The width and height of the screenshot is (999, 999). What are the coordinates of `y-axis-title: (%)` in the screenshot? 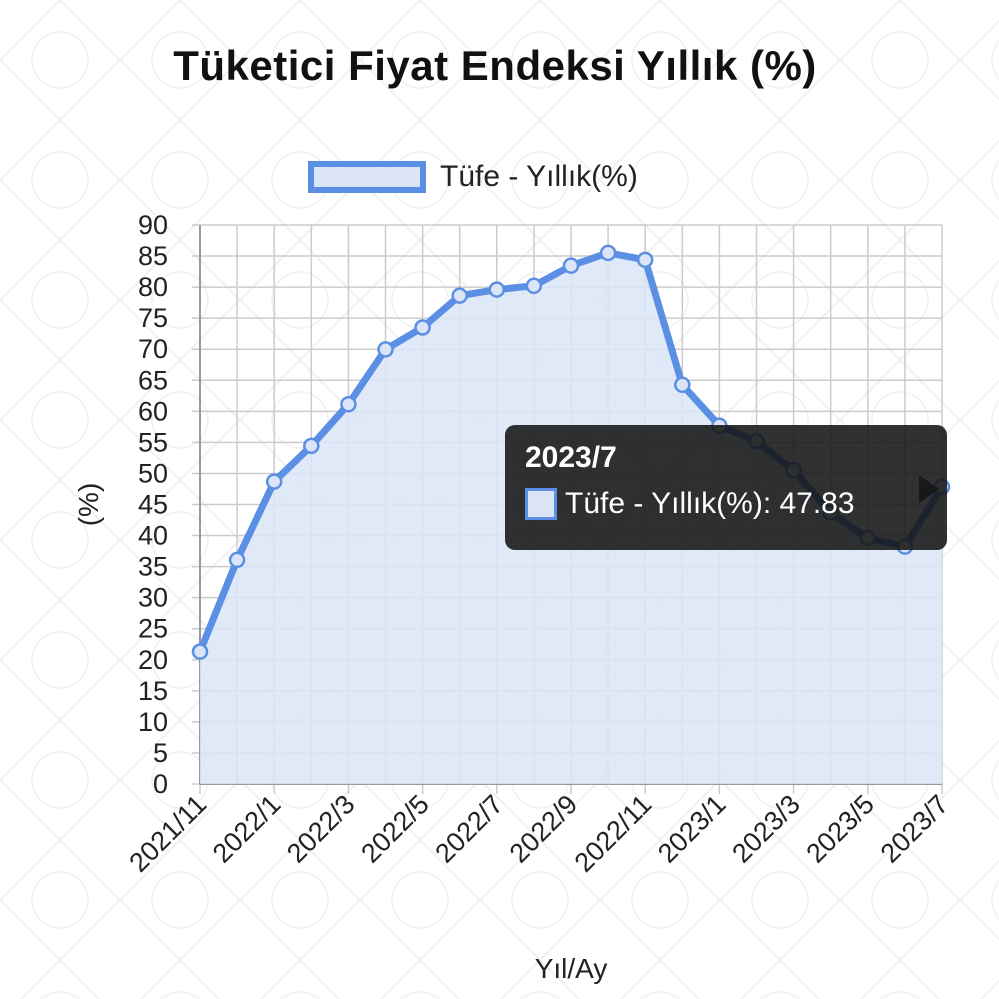 It's located at (88, 505).